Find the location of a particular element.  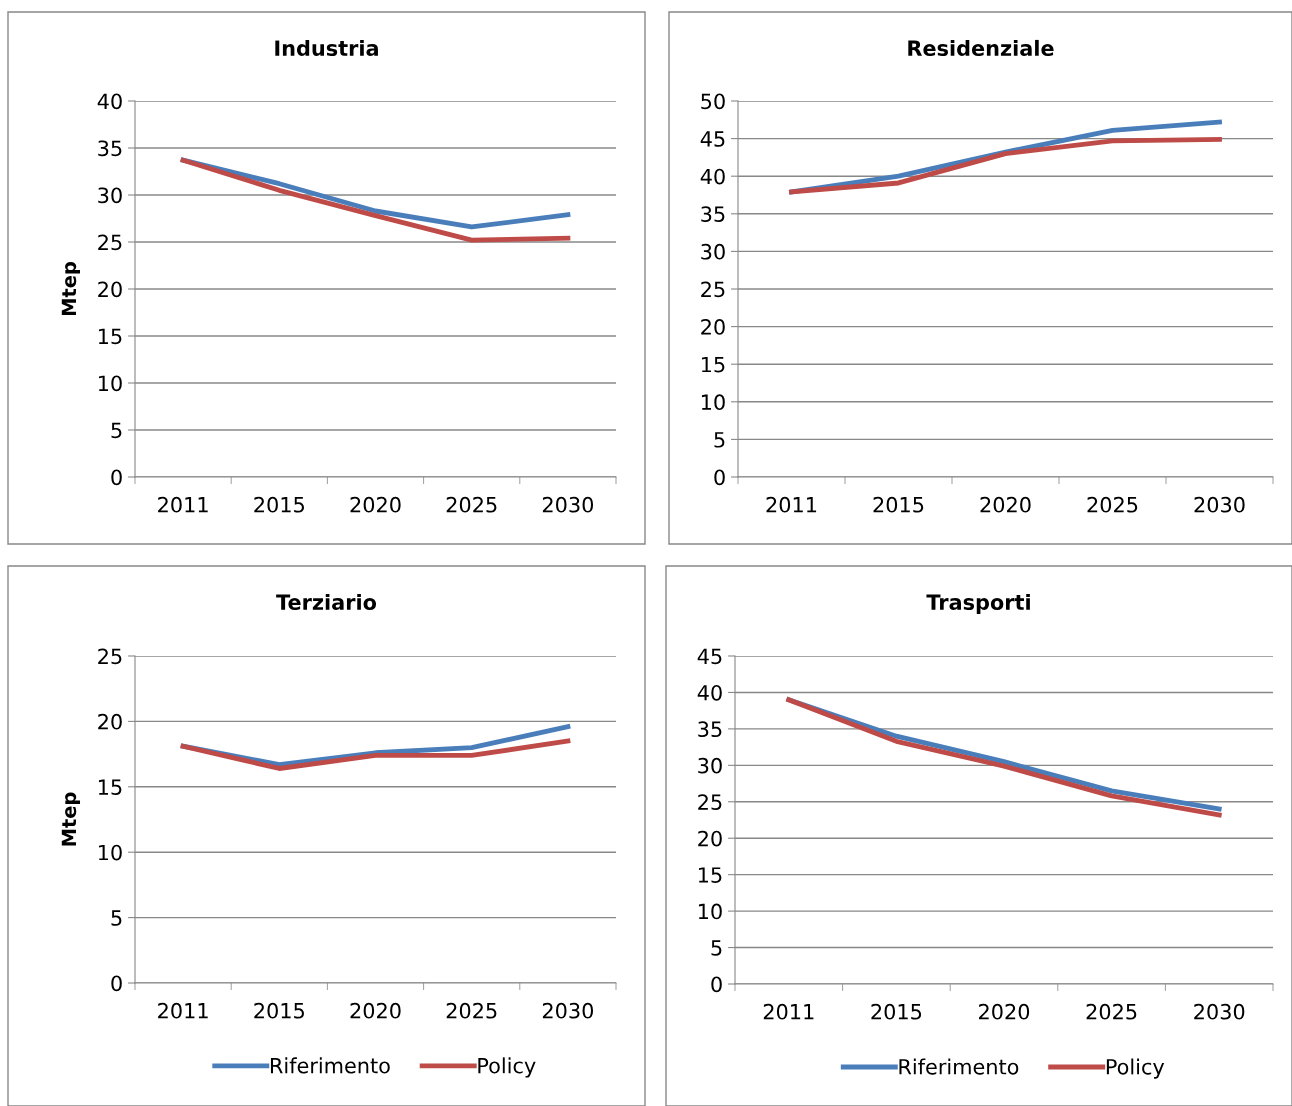

chart-title: Industria is located at coordinates (326, 48).